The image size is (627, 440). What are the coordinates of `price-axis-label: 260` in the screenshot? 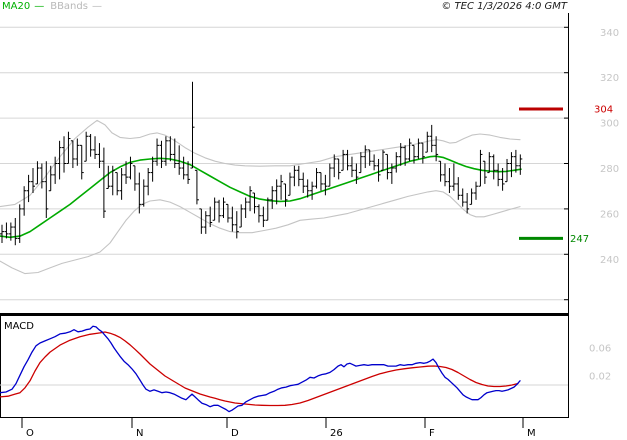 It's located at (609, 214).